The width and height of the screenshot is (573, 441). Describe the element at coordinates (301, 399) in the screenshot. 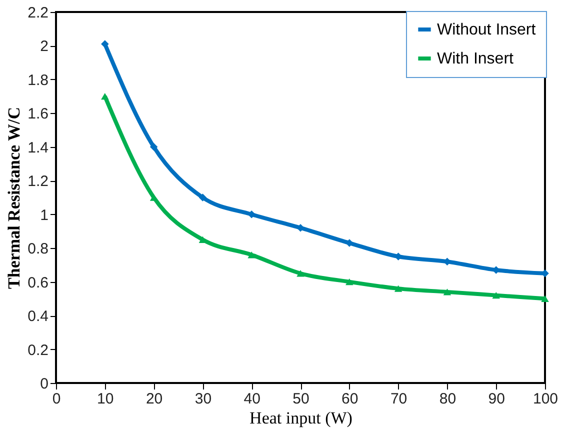

I see `x-tick-label: 50` at that location.